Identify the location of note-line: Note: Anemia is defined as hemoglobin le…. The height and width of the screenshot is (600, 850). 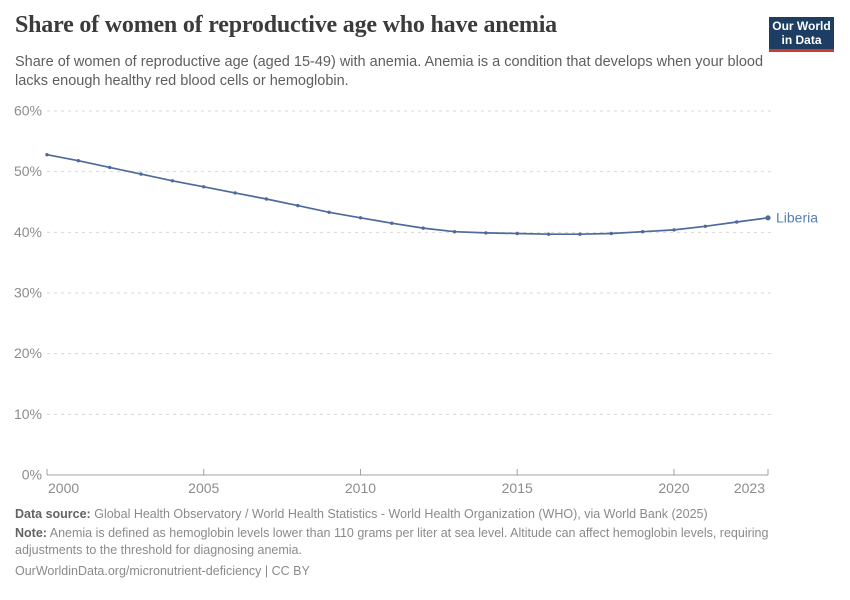
(411, 541).